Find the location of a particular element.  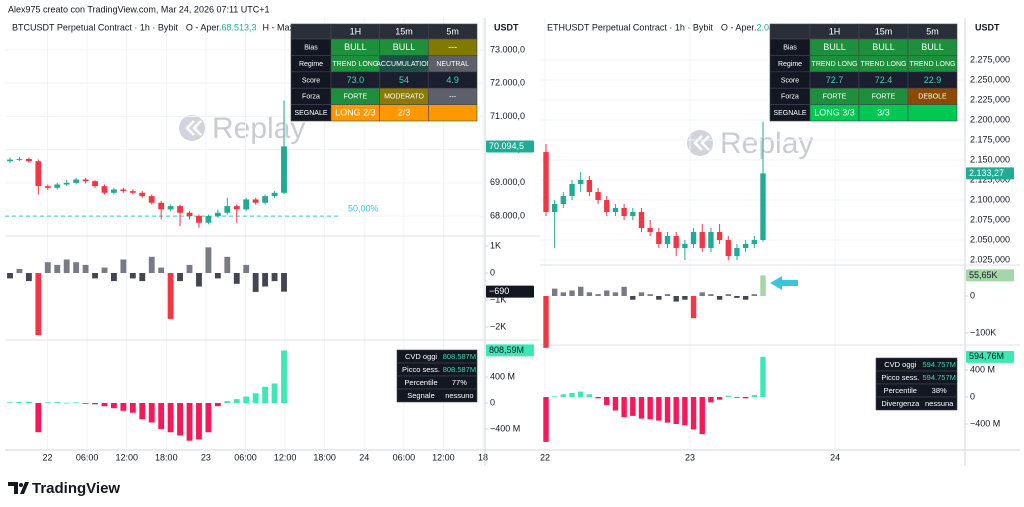

x-tick-label: 18 is located at coordinates (483, 457).